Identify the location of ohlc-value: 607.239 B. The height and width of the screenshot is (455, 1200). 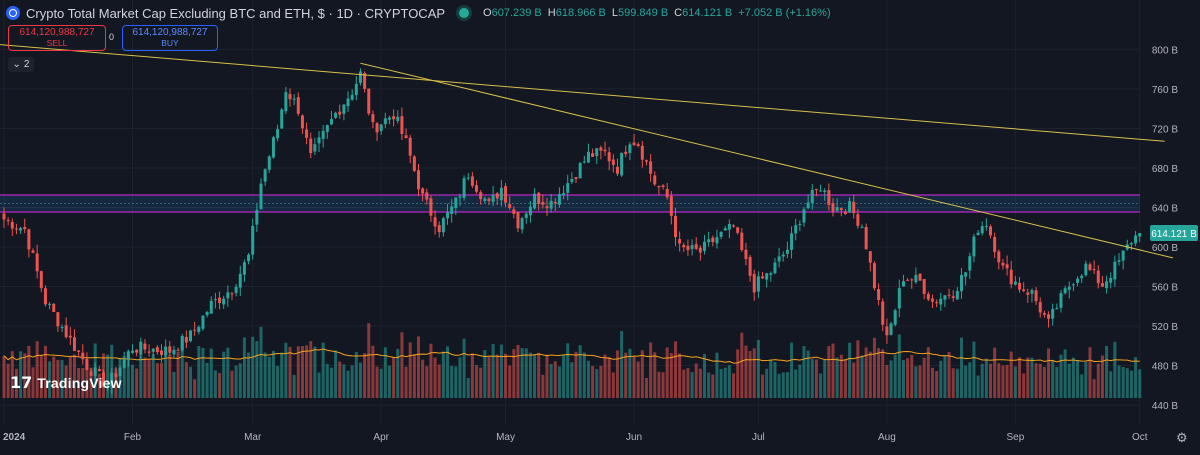
(516, 13).